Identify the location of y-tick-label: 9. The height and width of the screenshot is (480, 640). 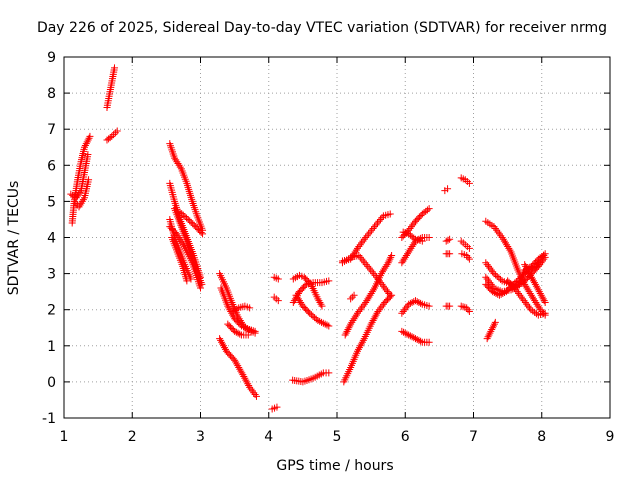
(51, 58).